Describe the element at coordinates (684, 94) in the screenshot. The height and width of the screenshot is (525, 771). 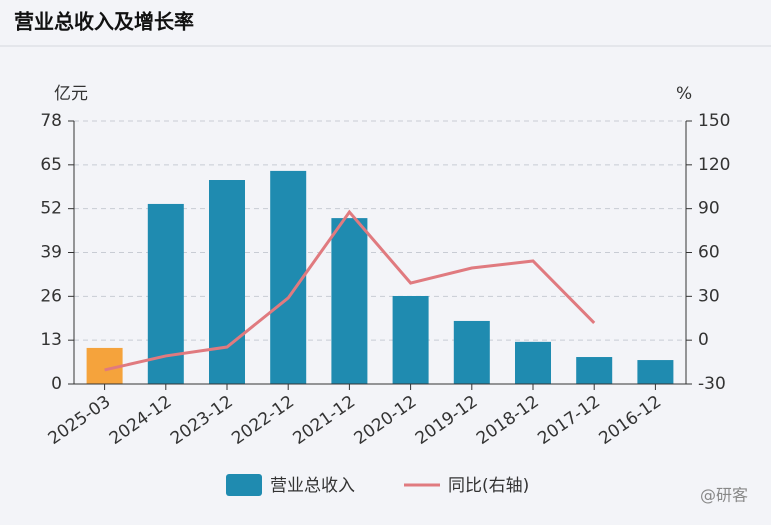
I see `y2-axis-label: %` at that location.